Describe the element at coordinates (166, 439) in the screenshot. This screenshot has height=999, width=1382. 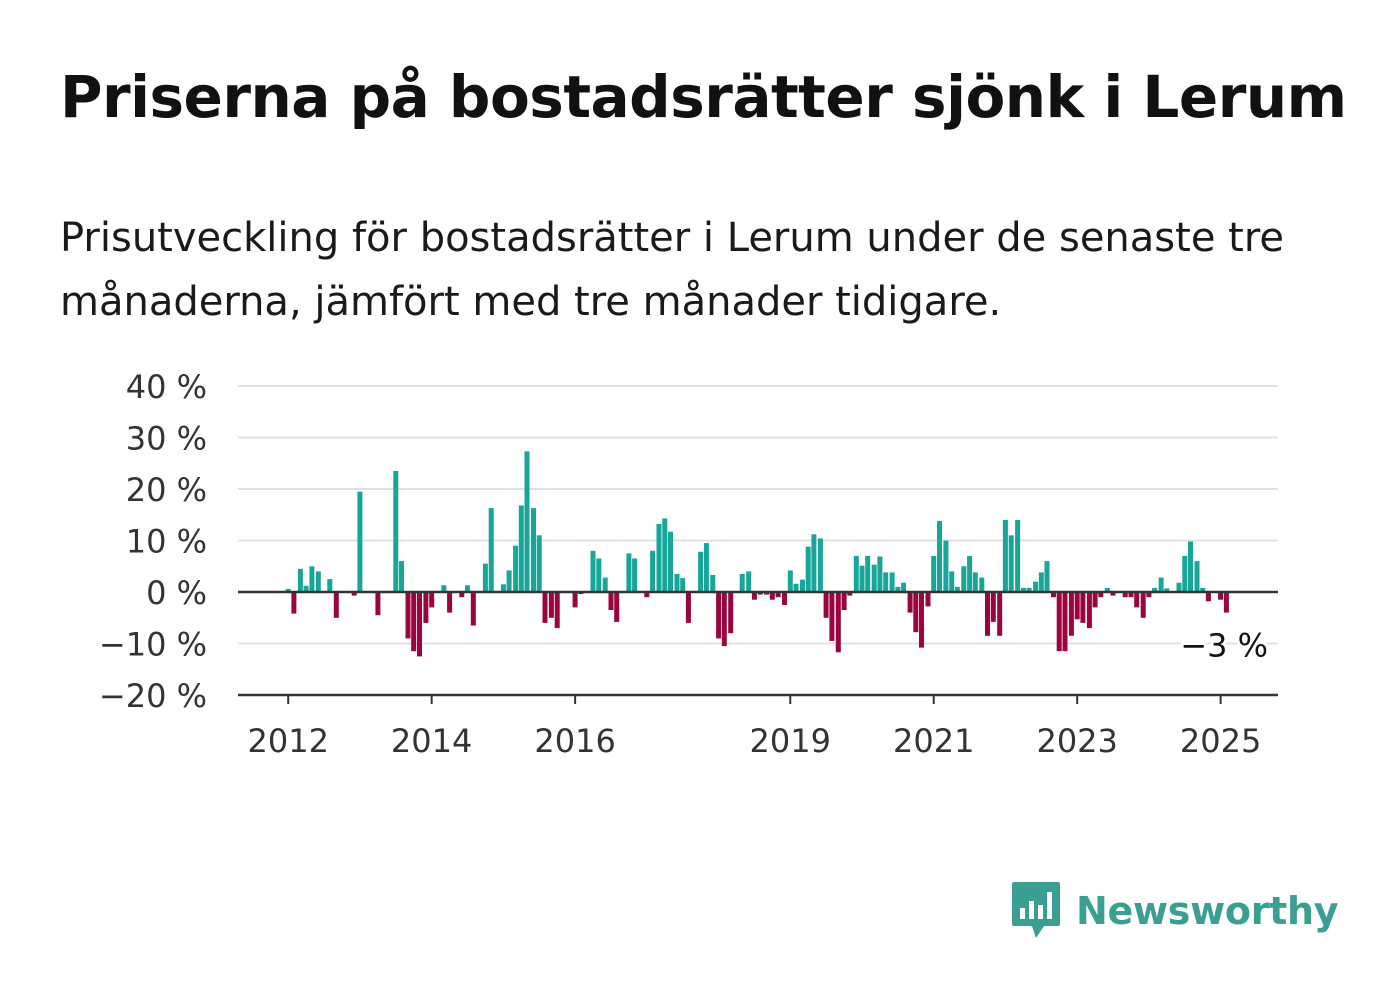
I see `y-tick-label: 30 %` at that location.